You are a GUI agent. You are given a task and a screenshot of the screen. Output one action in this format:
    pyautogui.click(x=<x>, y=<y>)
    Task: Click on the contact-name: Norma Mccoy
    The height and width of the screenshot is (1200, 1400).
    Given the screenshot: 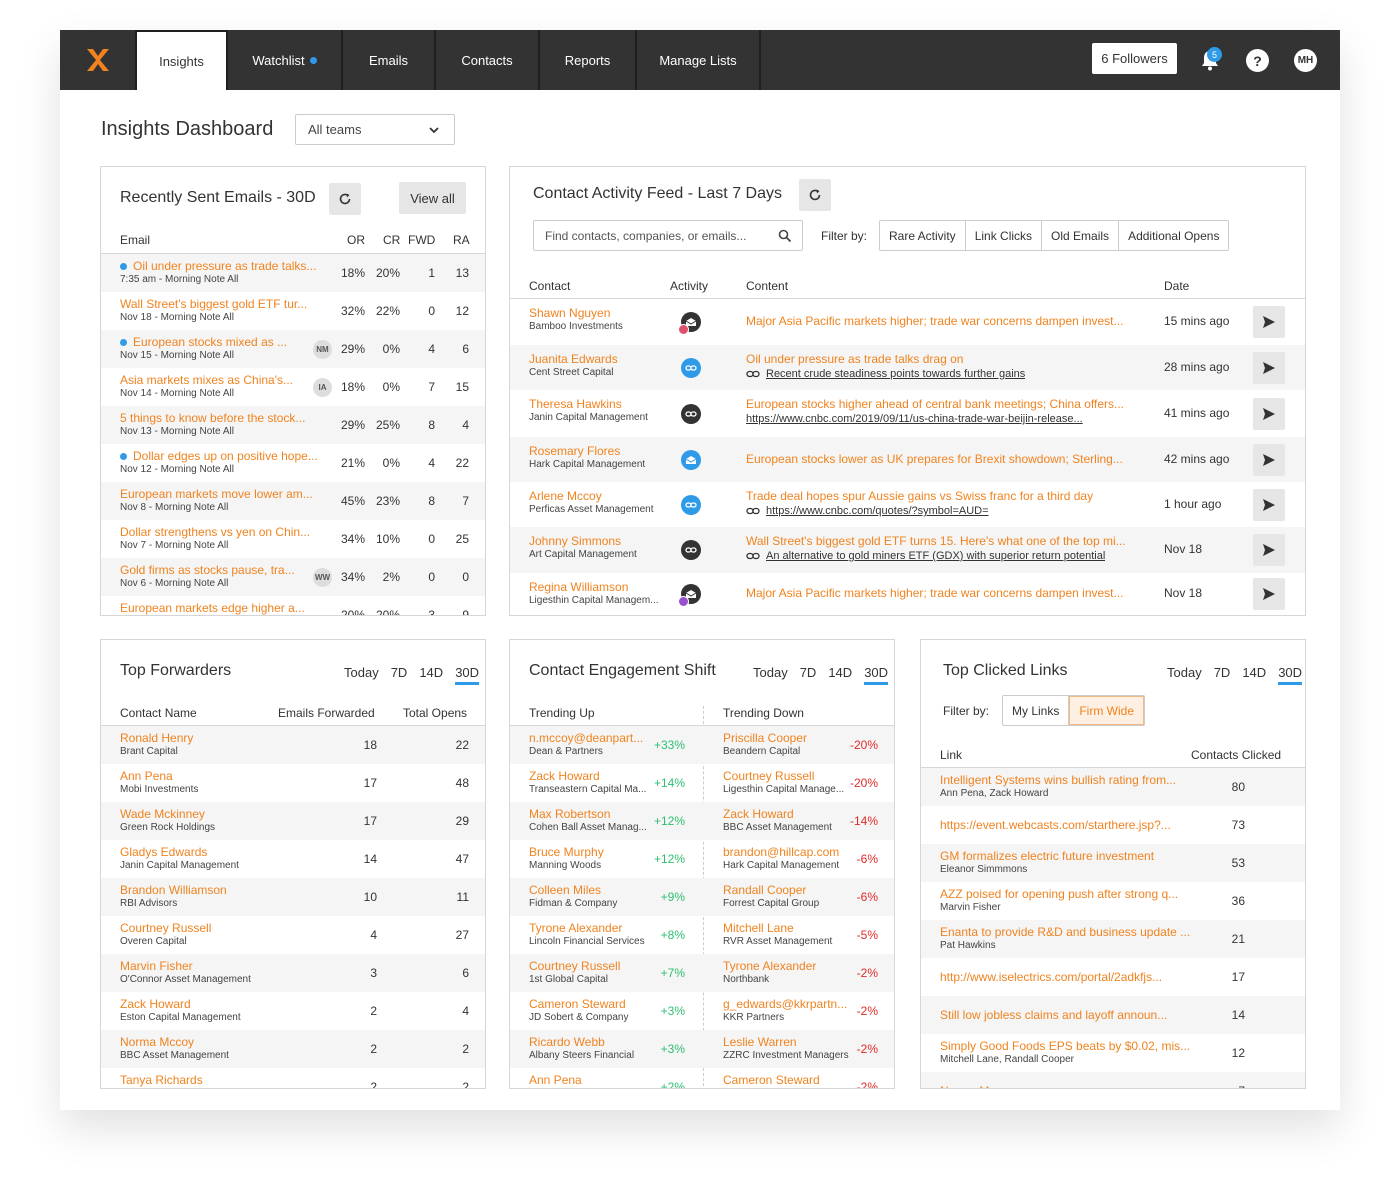 What is the action you would take?
    pyautogui.click(x=157, y=1042)
    